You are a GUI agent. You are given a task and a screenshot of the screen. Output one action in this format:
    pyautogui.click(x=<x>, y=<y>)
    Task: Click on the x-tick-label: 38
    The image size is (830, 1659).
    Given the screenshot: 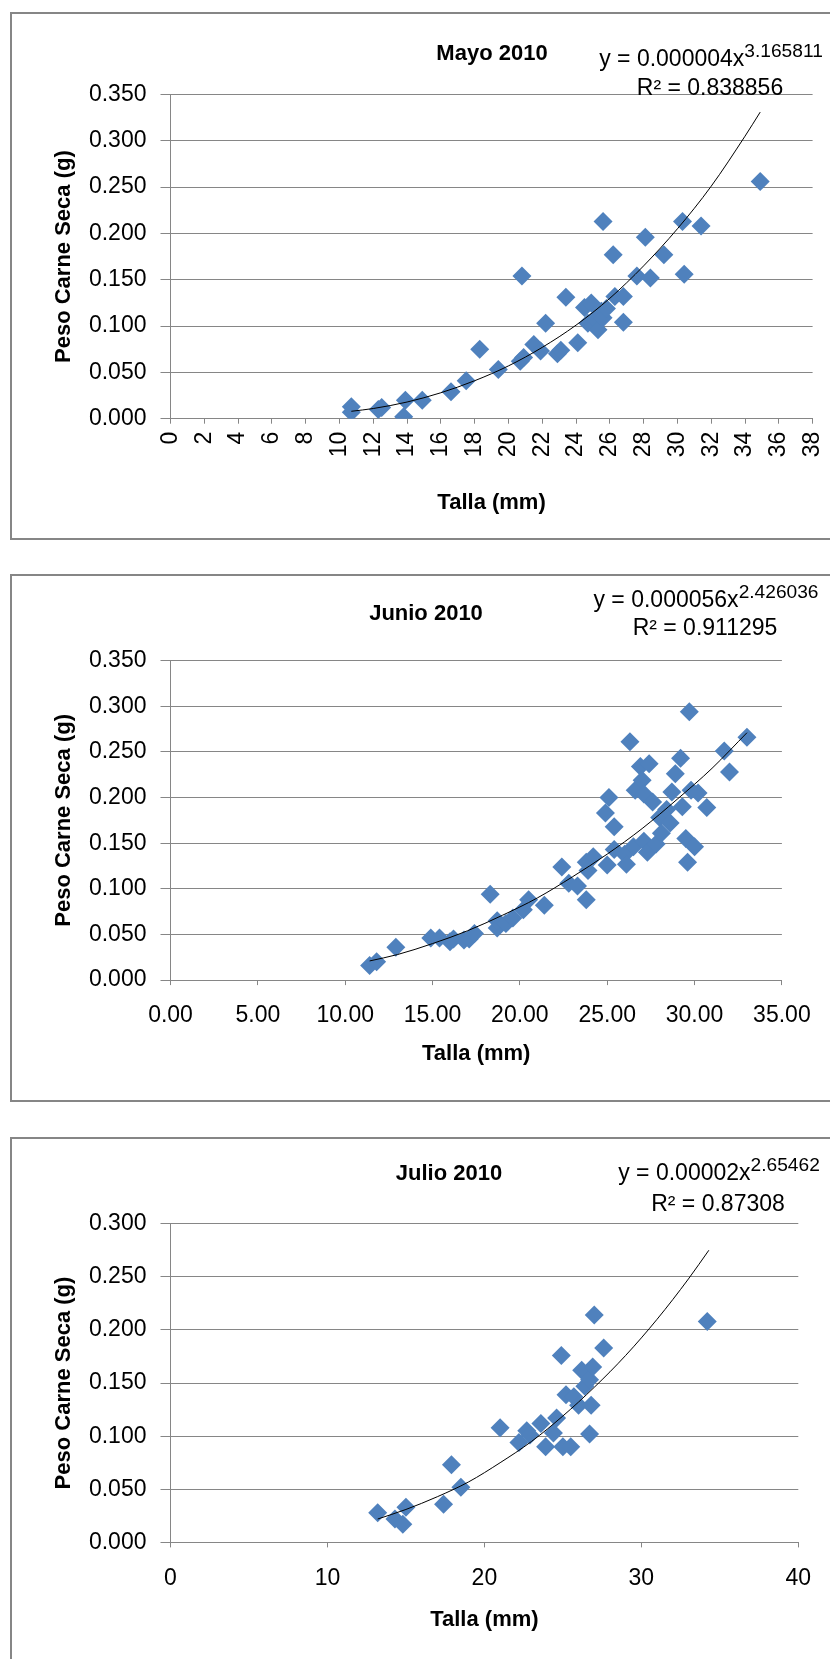 What is the action you would take?
    pyautogui.click(x=810, y=444)
    